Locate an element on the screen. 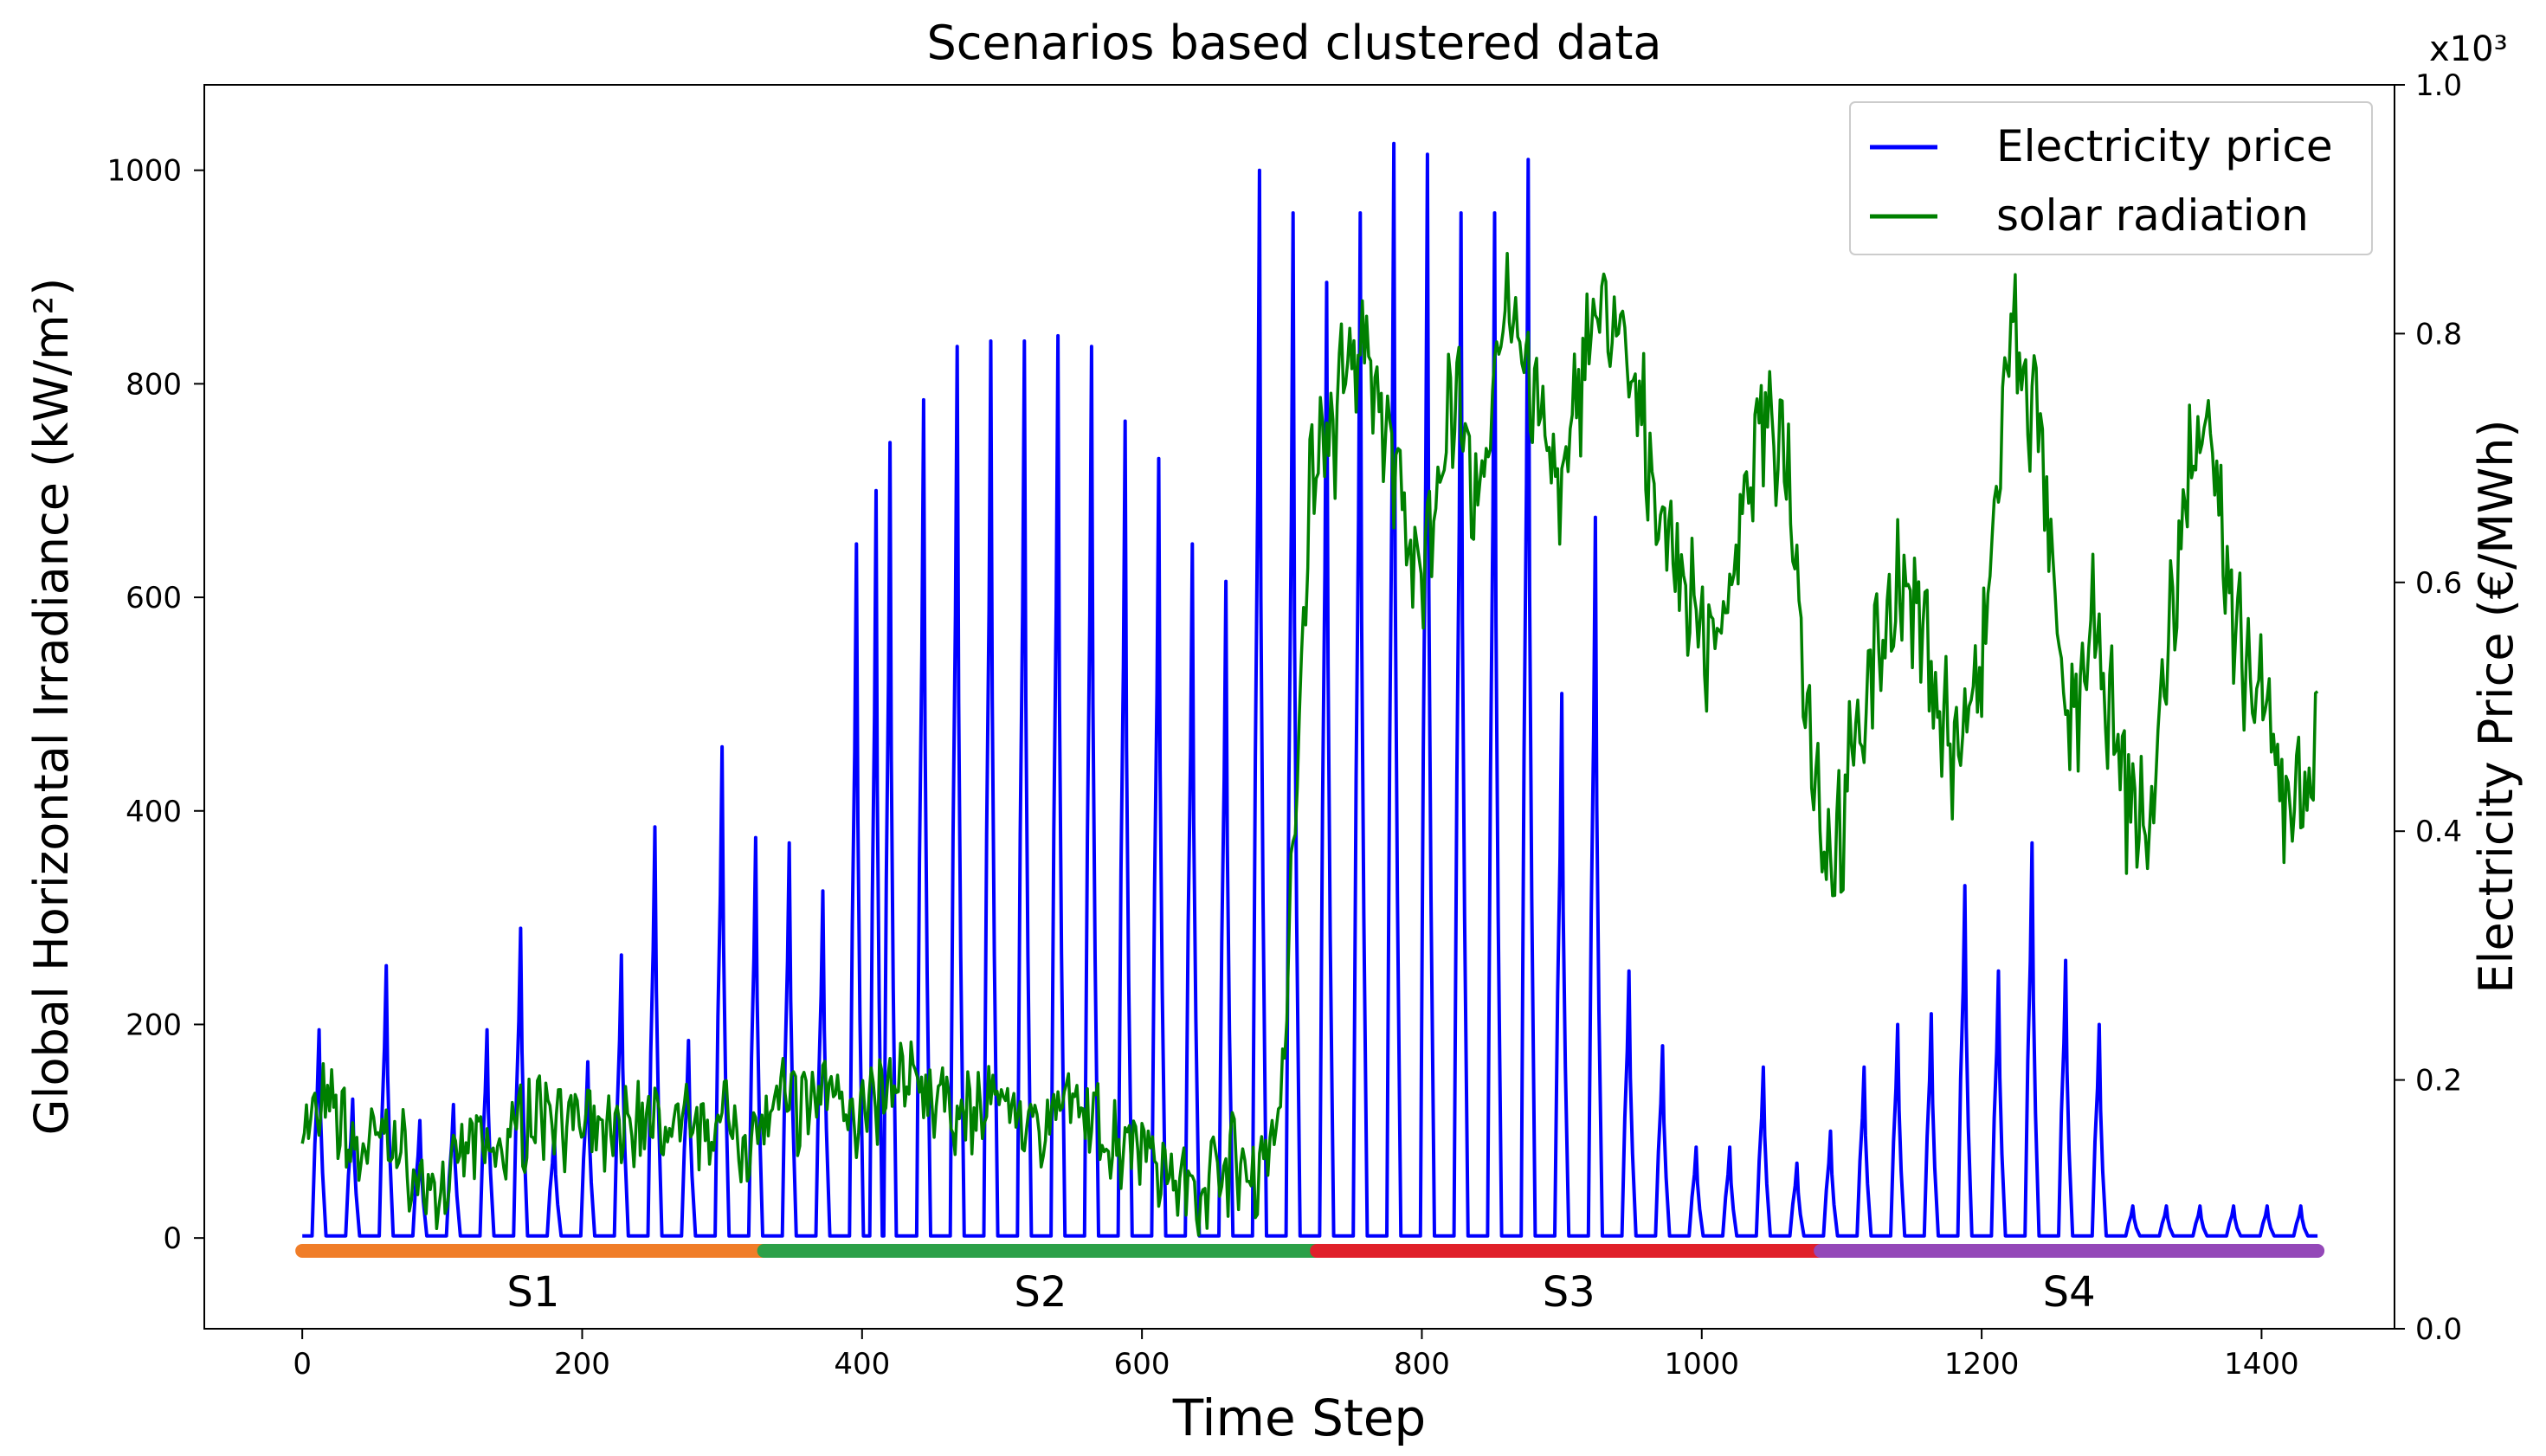 The width and height of the screenshot is (2546, 1456). x-axis-label: Time Step is located at coordinates (1299, 1417).